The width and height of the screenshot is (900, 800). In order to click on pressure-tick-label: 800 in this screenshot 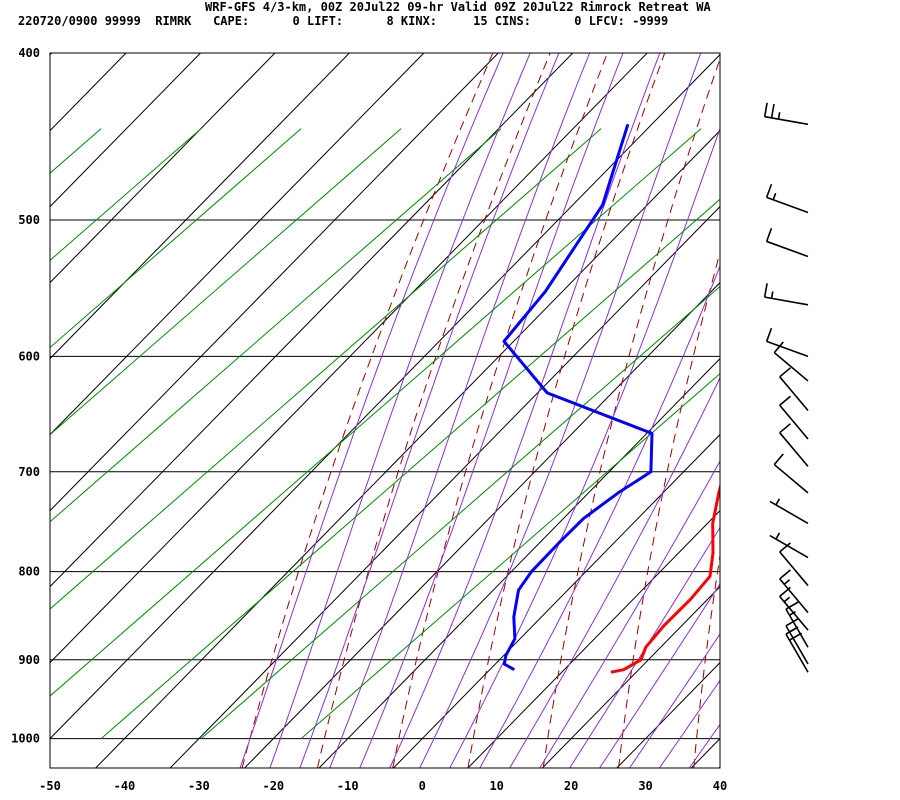, I will do `click(29, 572)`.